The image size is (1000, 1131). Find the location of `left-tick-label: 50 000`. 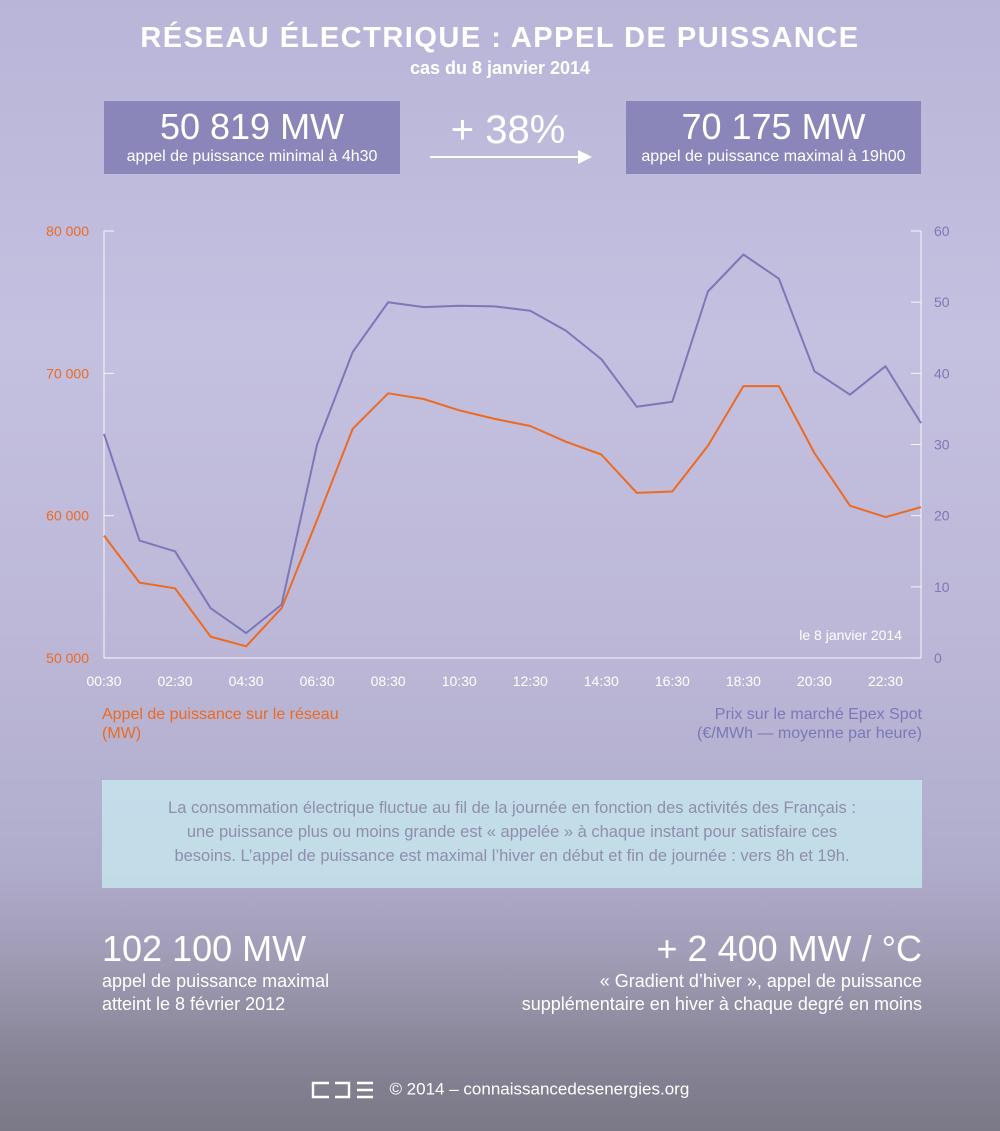

left-tick-label: 50 000 is located at coordinates (67, 658).